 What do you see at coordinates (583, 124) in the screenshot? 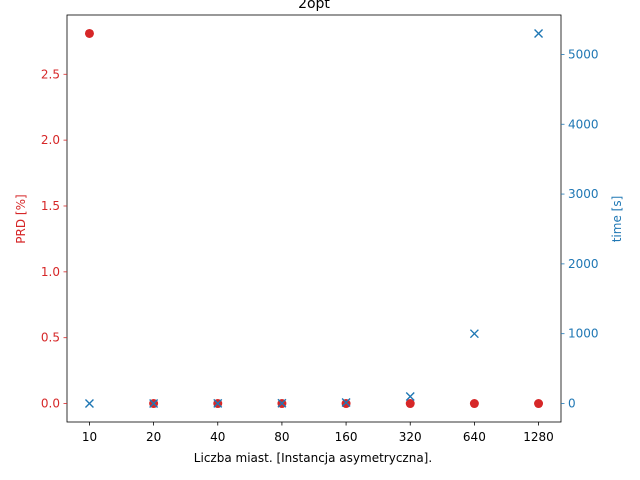
I see `right-tick-label: 4000` at bounding box center [583, 124].